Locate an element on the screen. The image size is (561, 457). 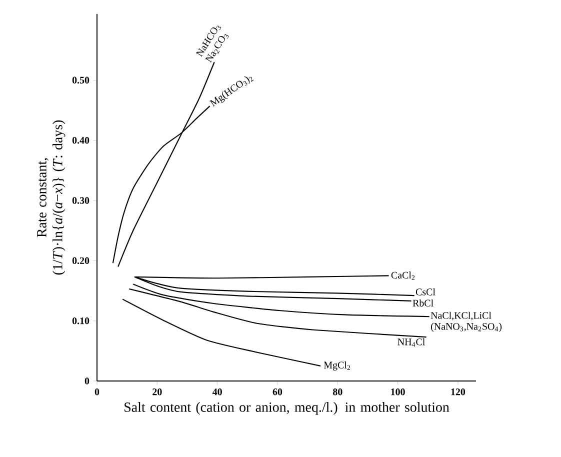
y-tick-label: 0 is located at coordinates (87, 381).